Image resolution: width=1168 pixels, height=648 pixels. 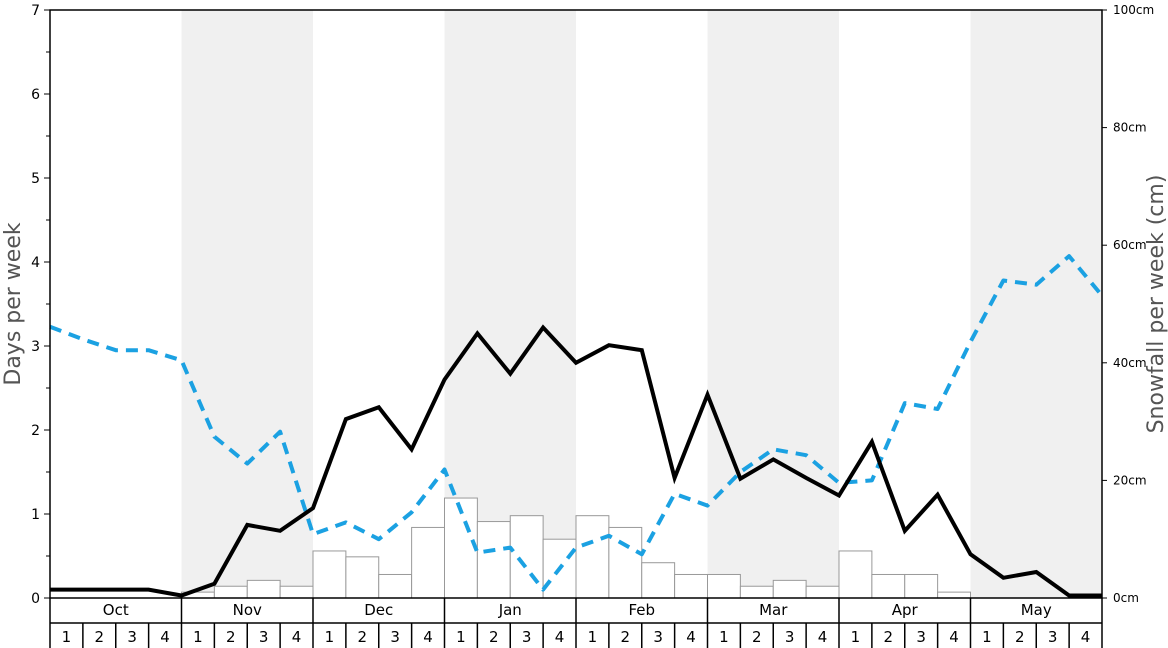 What do you see at coordinates (40, 305) in the screenshot?
I see `left-y-axis: 0 1 2 3 4 5 6 7` at bounding box center [40, 305].